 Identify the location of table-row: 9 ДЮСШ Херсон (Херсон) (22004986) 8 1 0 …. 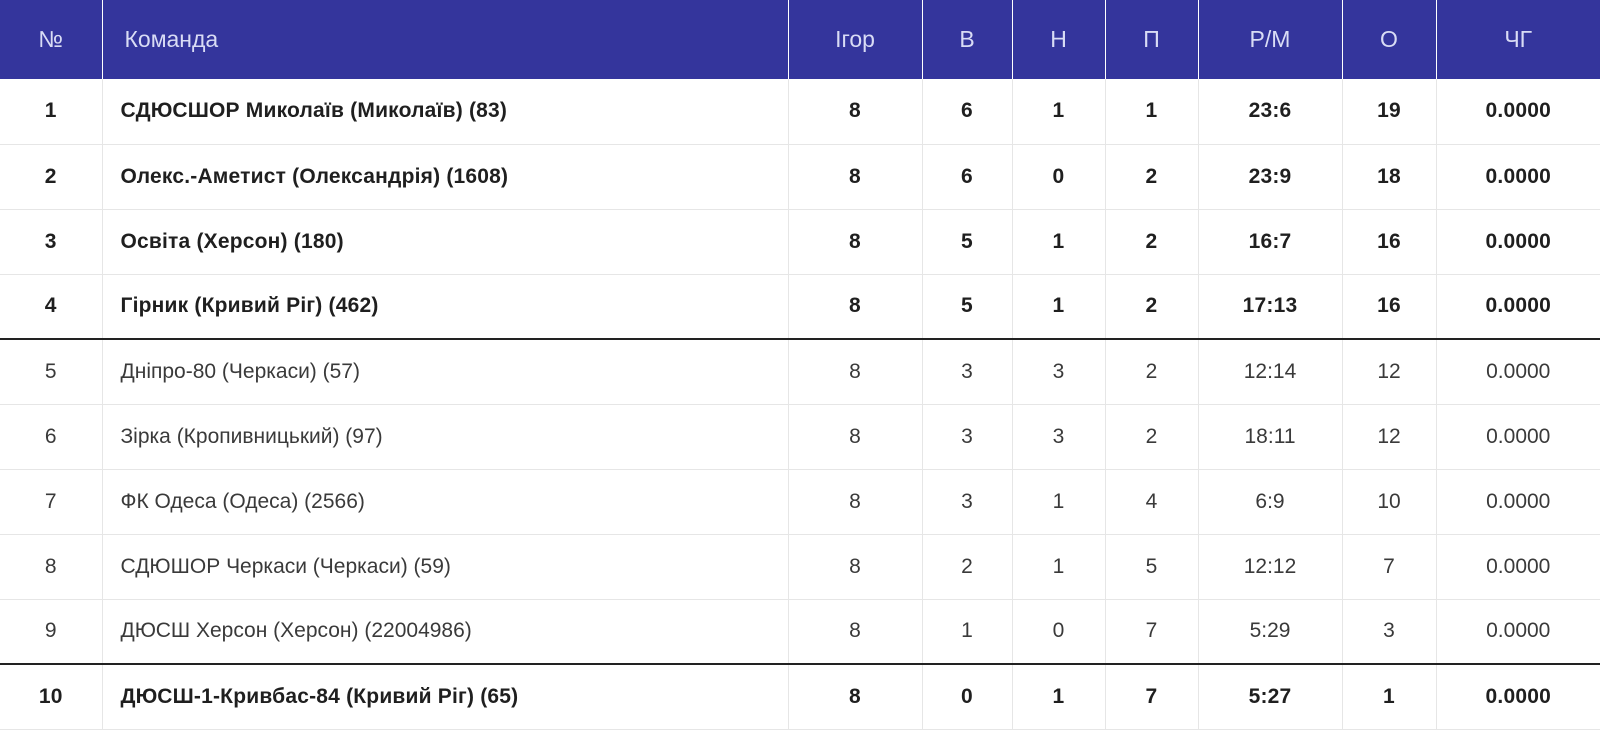
(800, 632).